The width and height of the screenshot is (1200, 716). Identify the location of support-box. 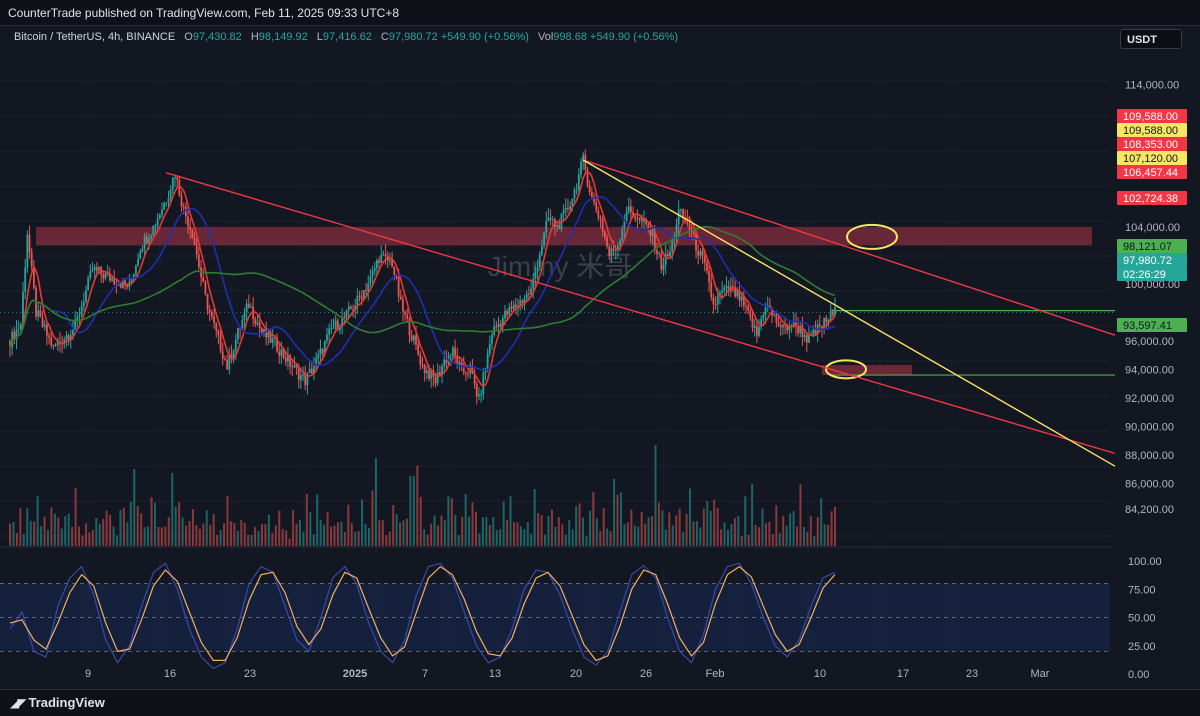
(867, 370).